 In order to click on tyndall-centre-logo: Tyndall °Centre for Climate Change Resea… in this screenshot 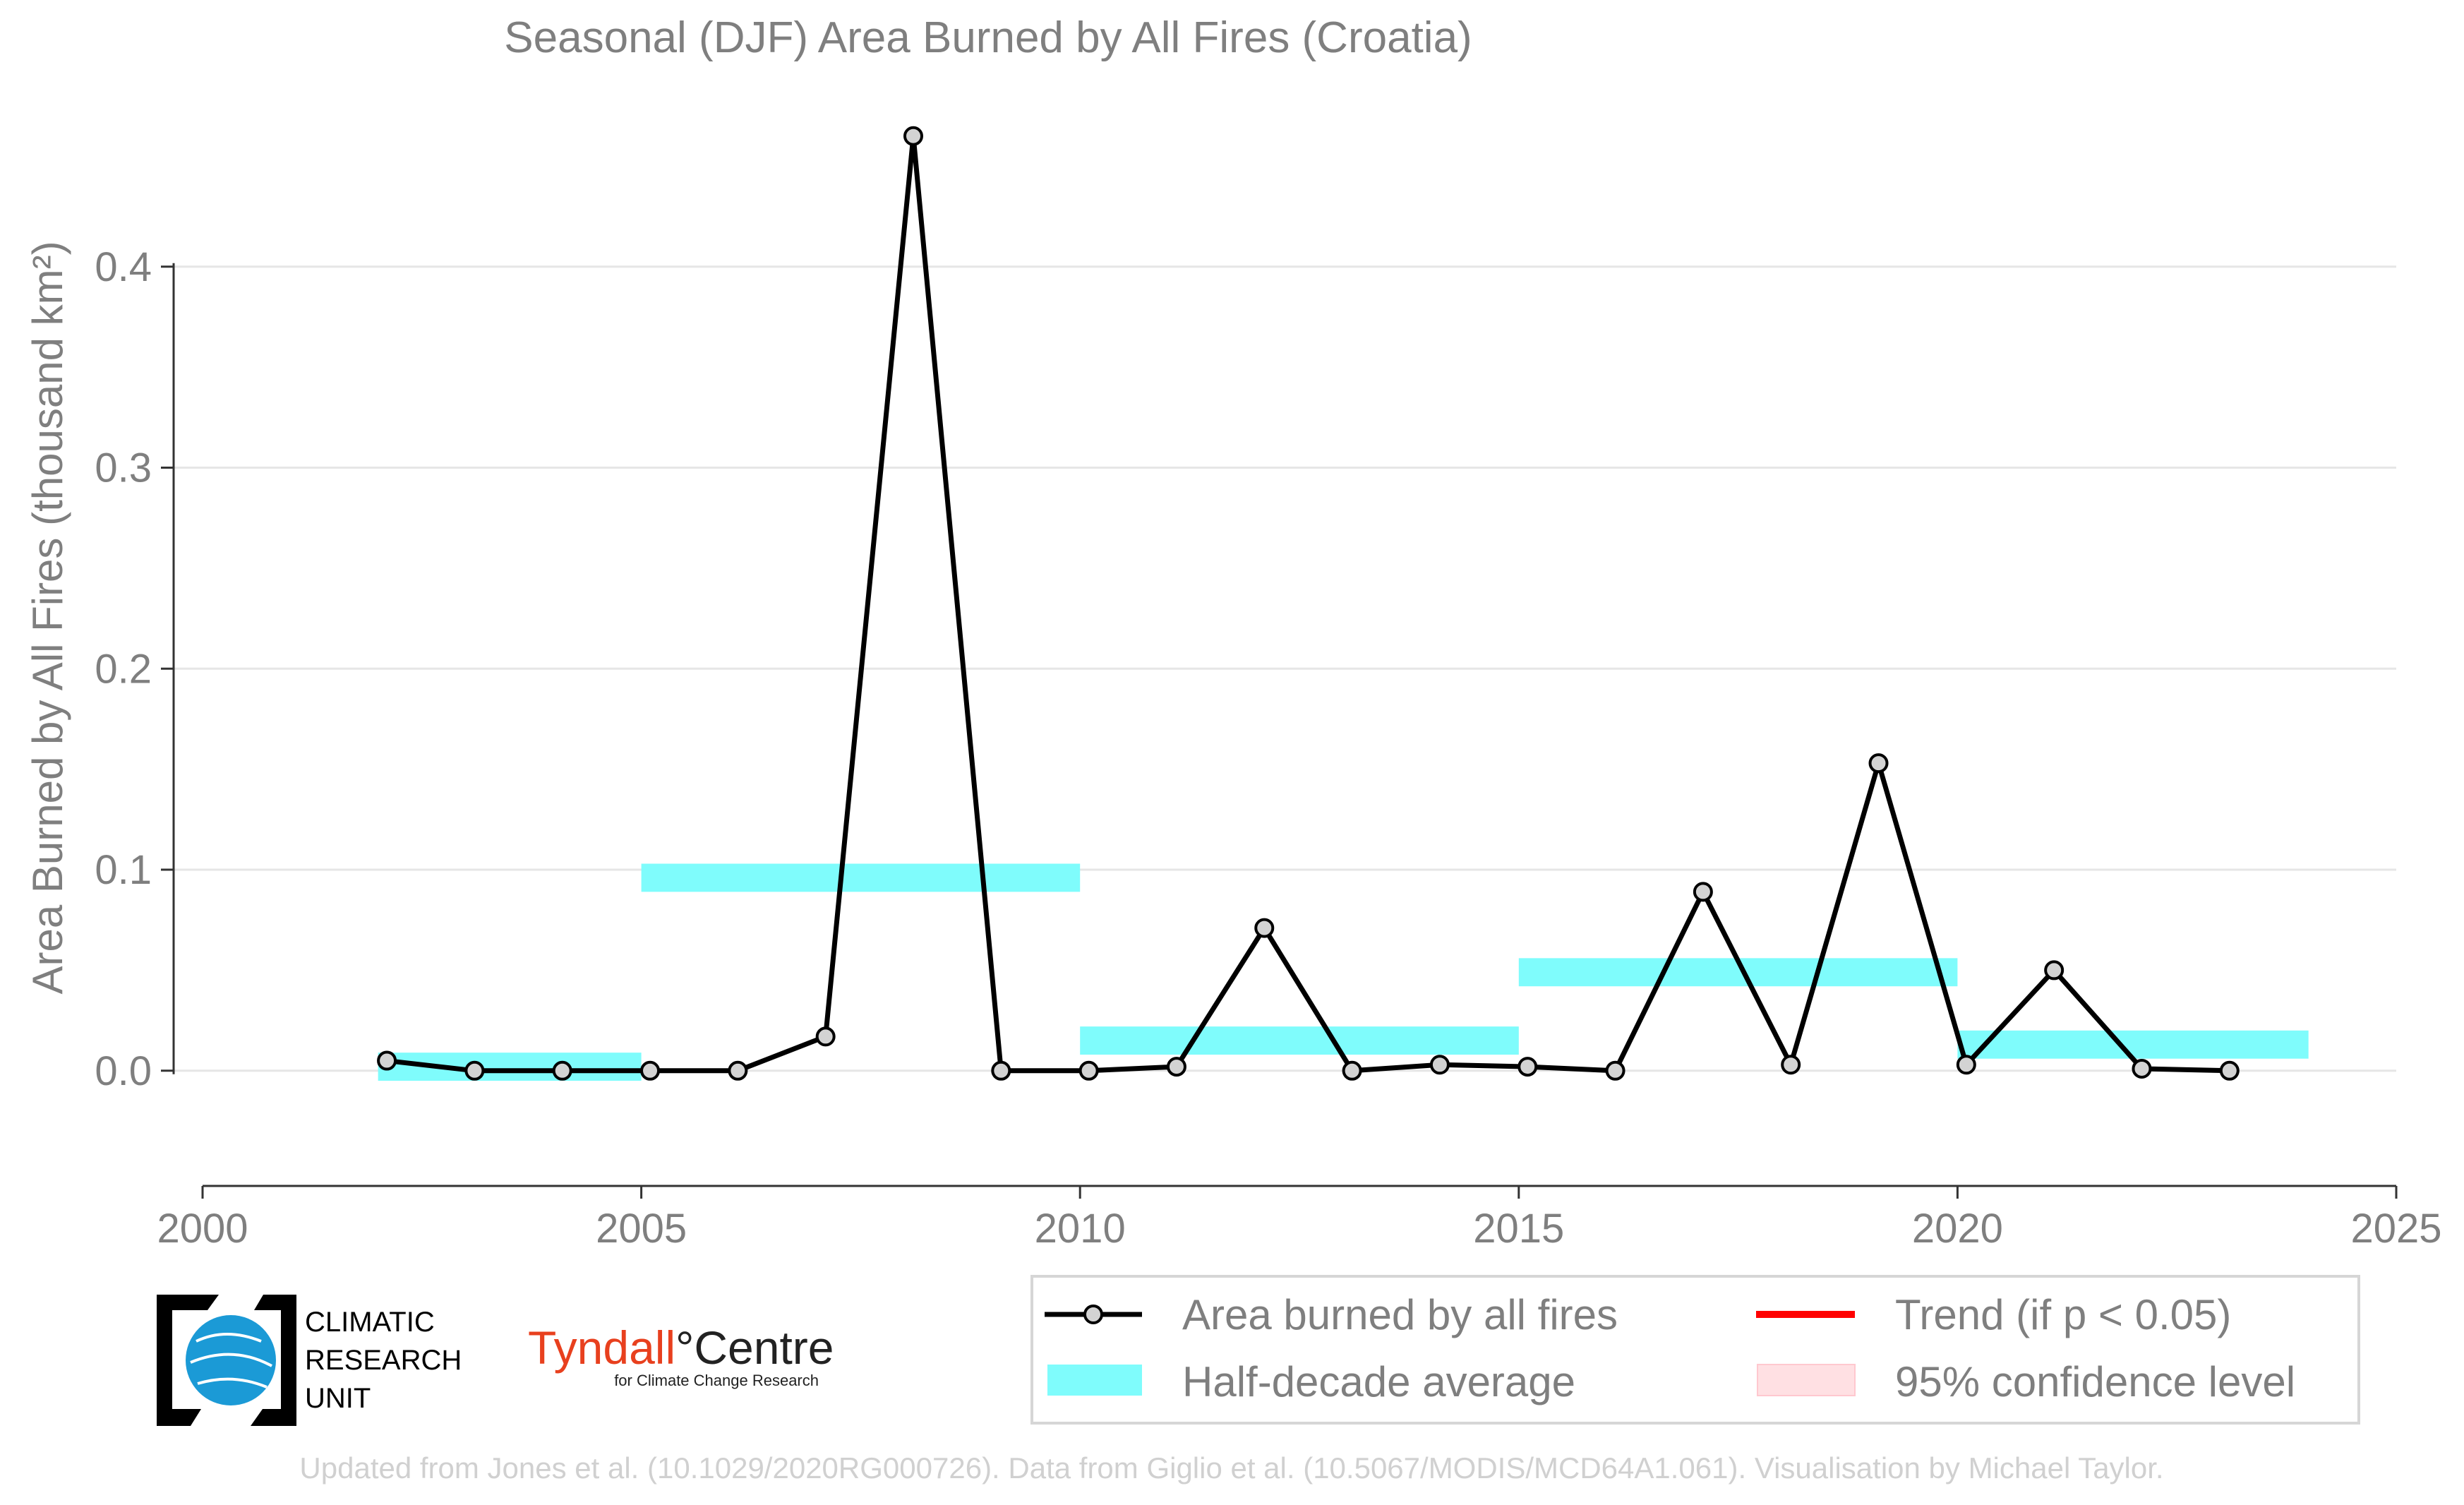, I will do `click(681, 1355)`.